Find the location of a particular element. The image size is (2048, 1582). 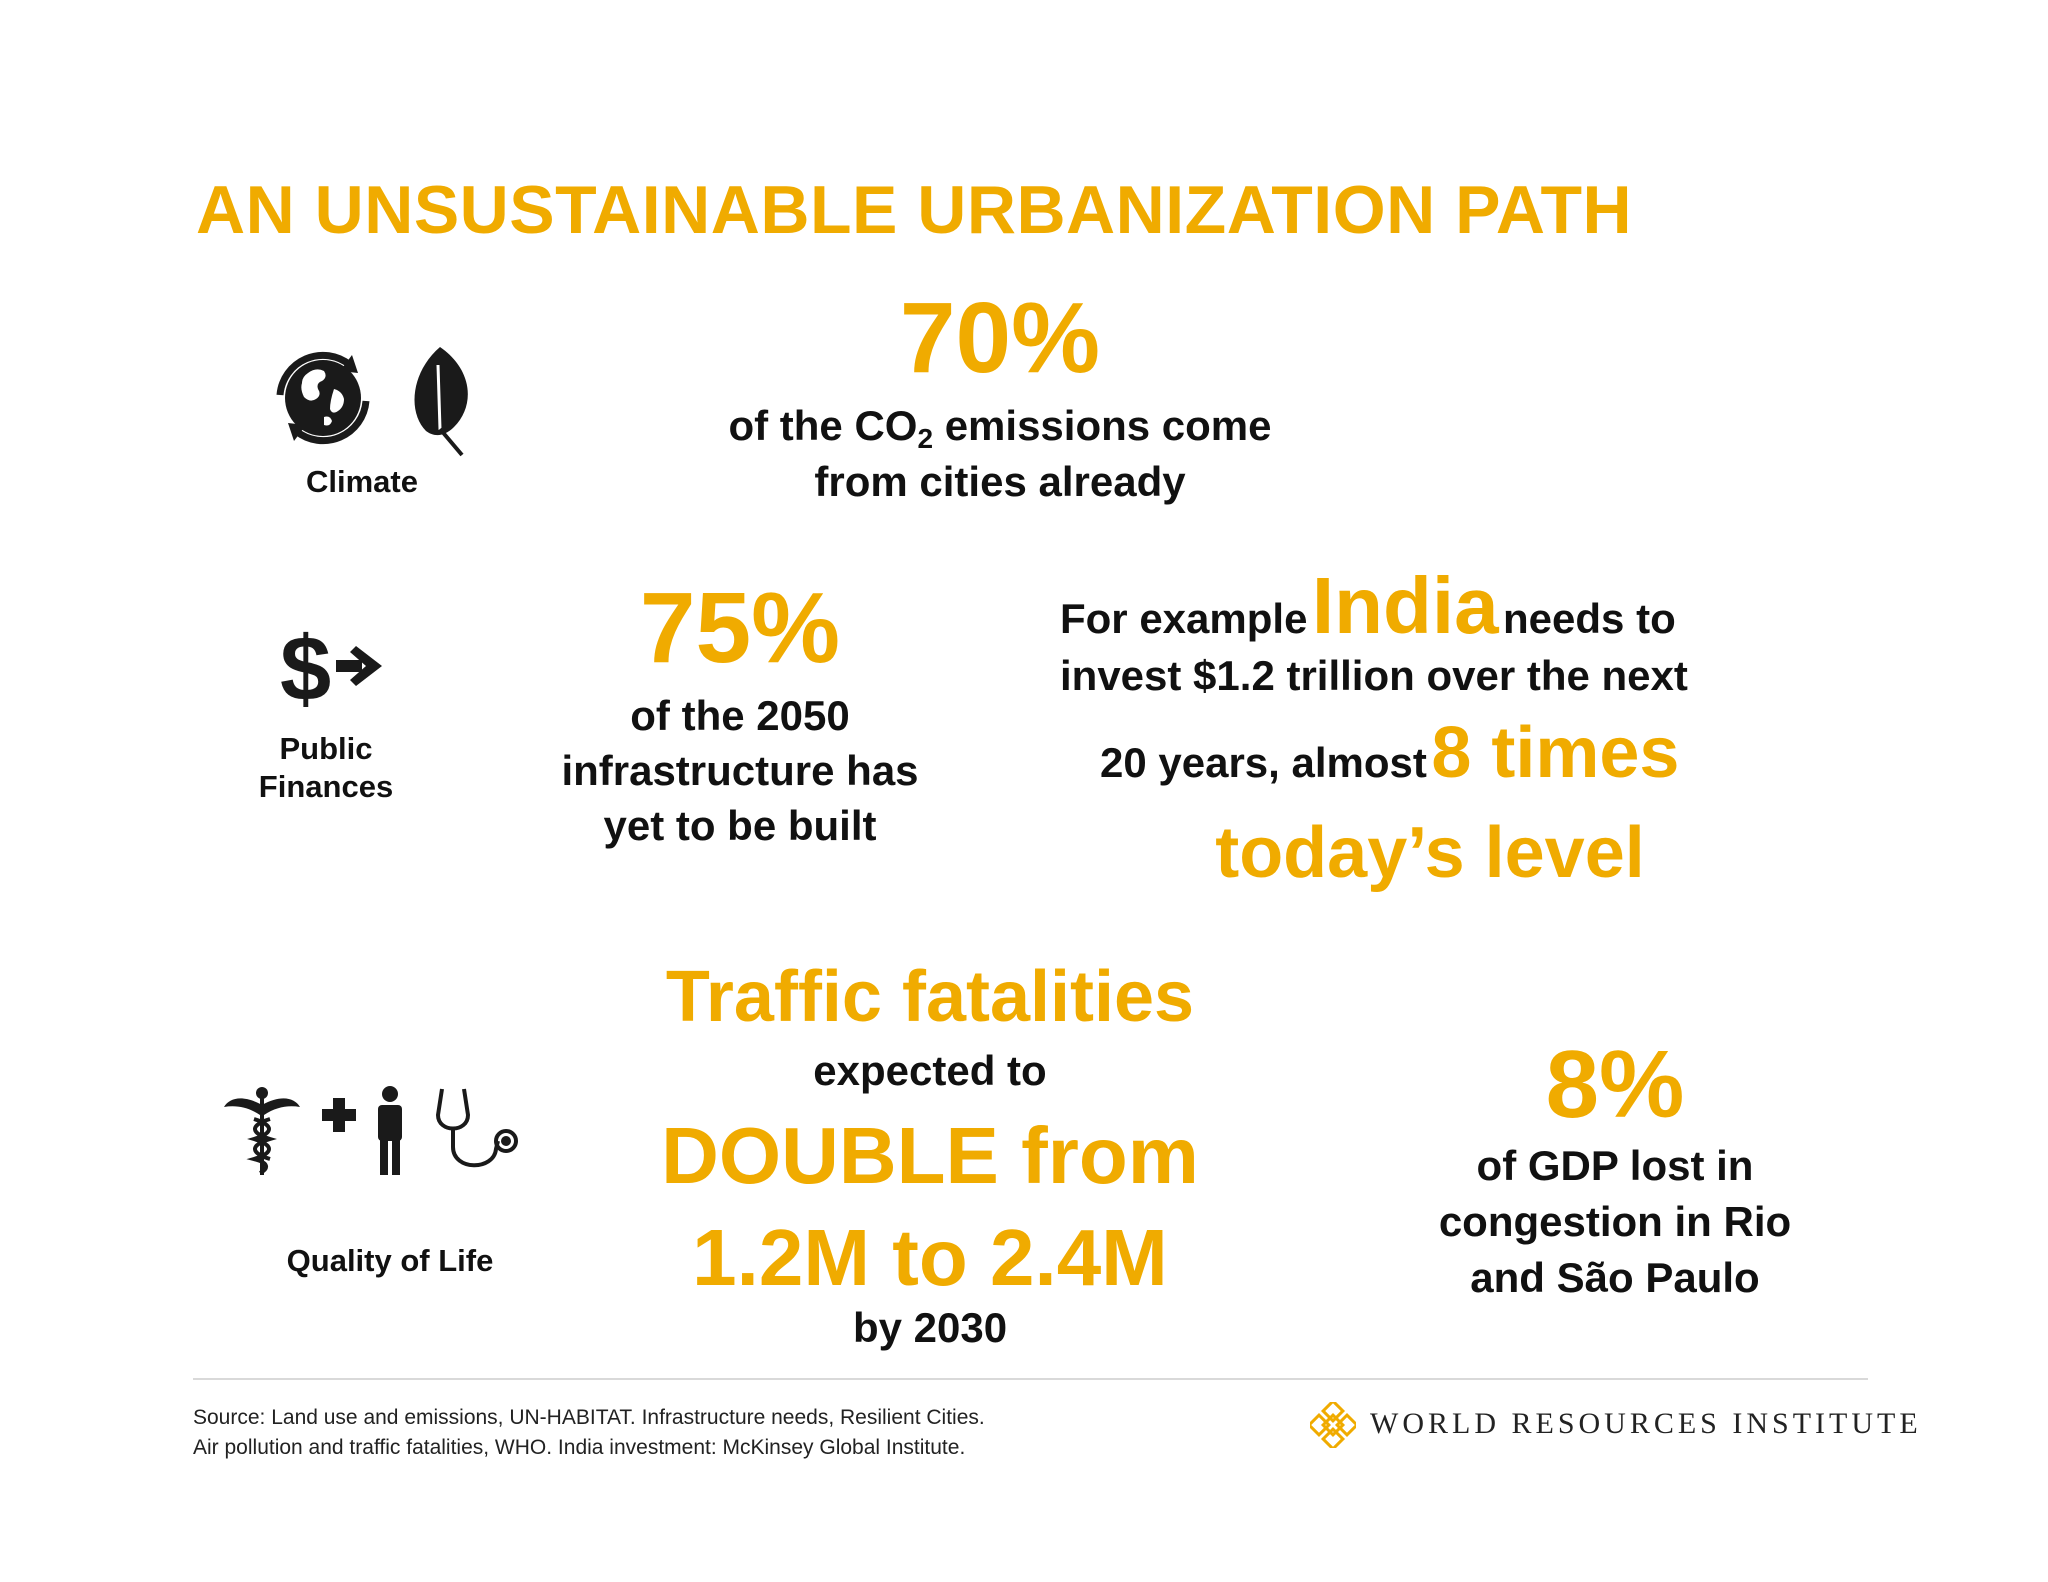

traffic-headline: Traffic fatalities is located at coordinates (930, 997).